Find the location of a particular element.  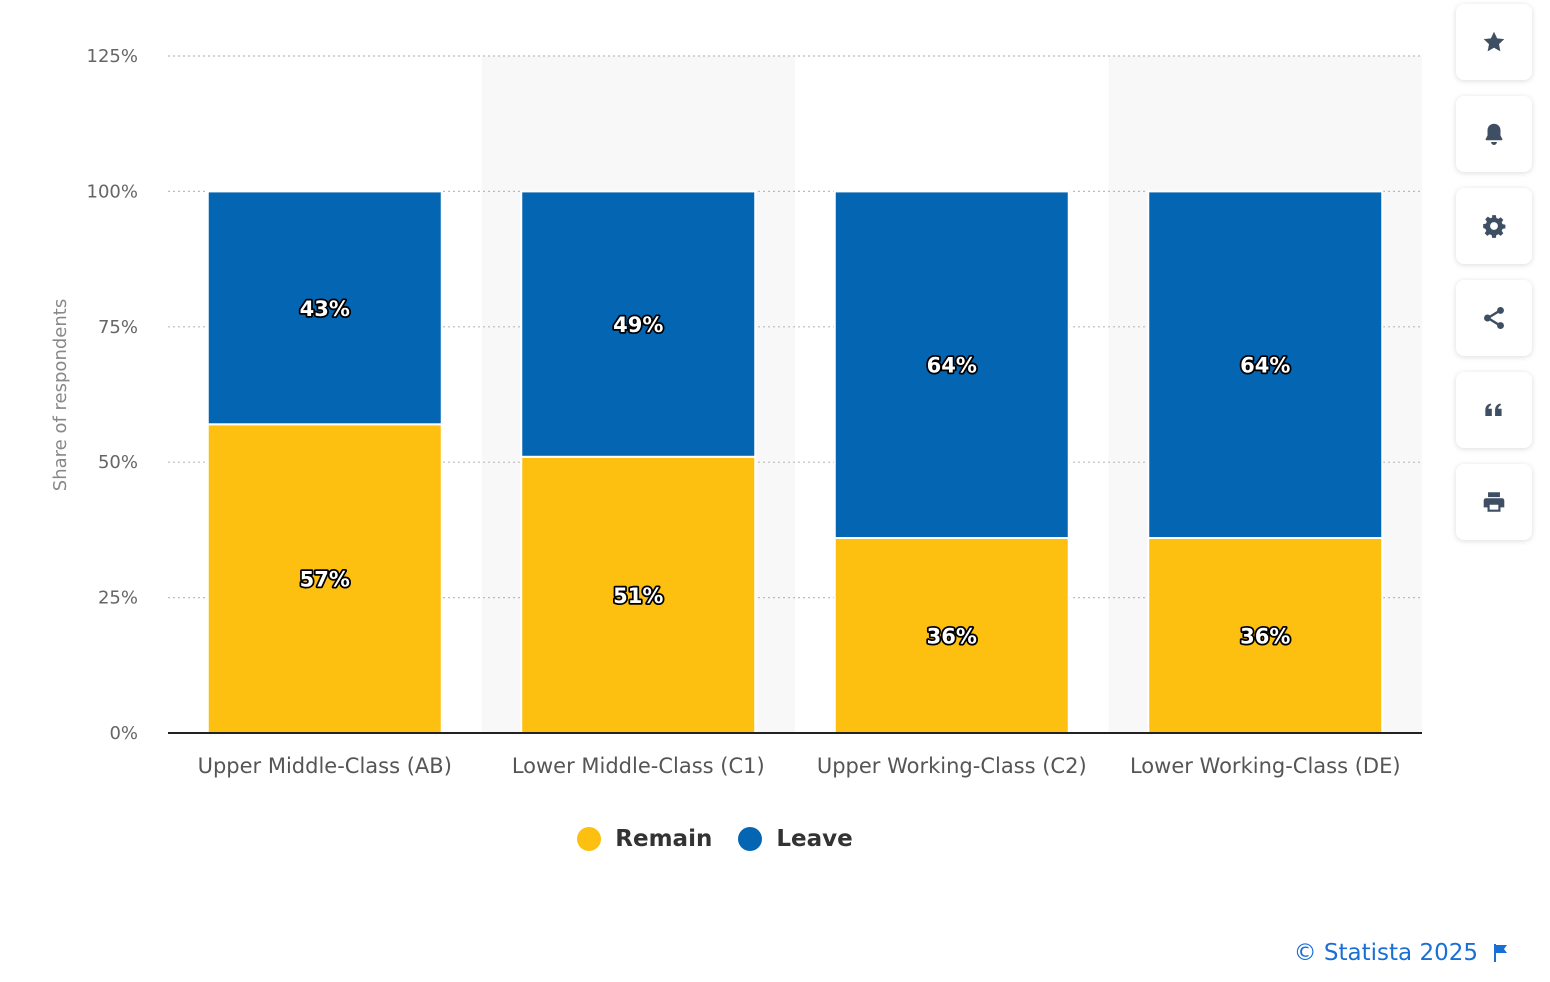

bar-remain is located at coordinates (1265, 635).